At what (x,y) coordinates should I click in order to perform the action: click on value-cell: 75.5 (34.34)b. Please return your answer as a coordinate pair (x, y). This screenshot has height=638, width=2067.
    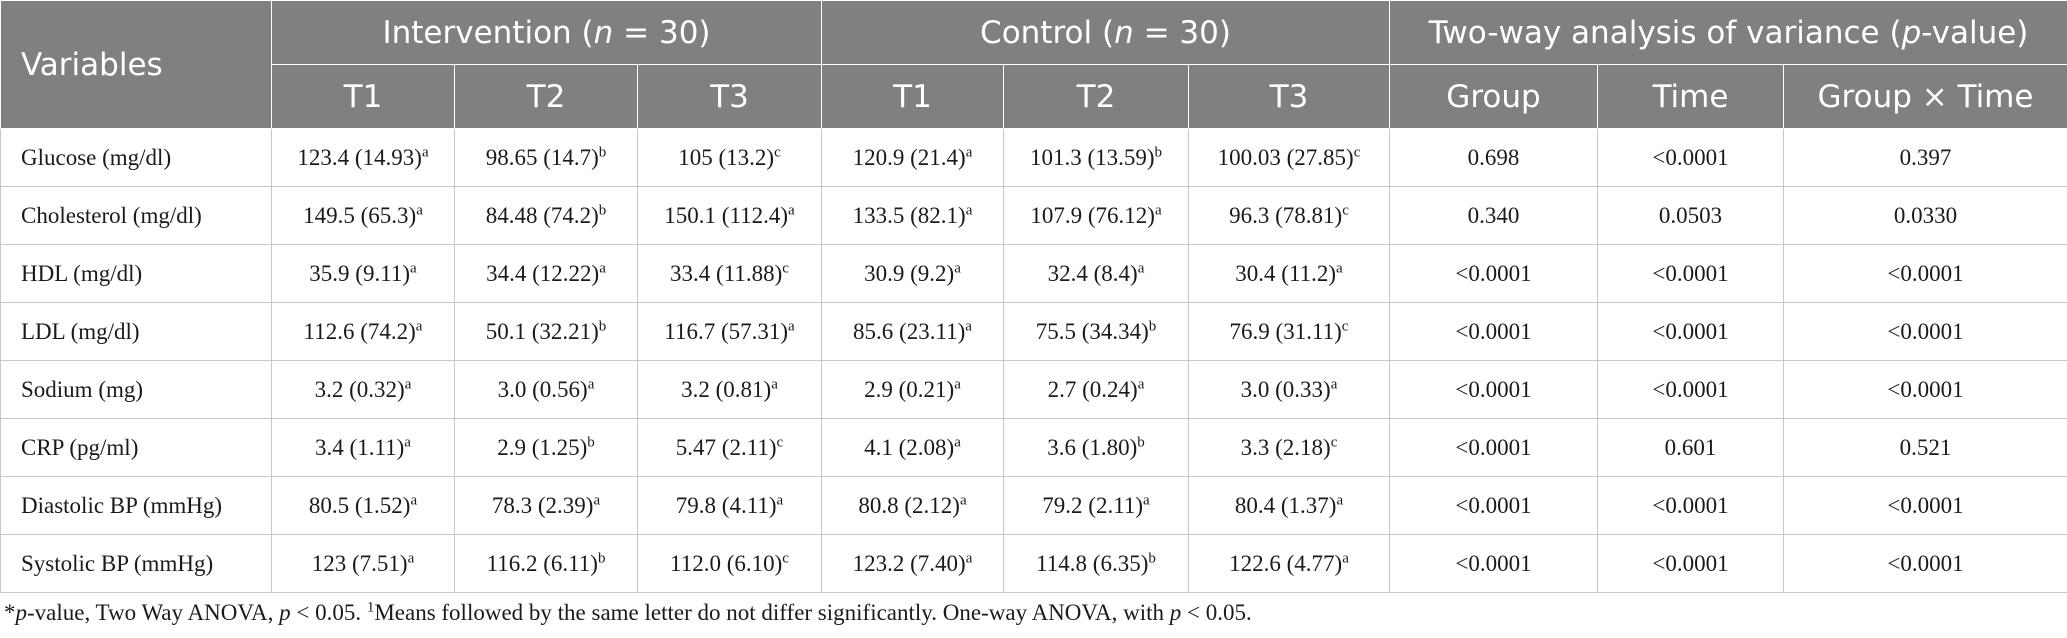
    Looking at the image, I should click on (1096, 331).